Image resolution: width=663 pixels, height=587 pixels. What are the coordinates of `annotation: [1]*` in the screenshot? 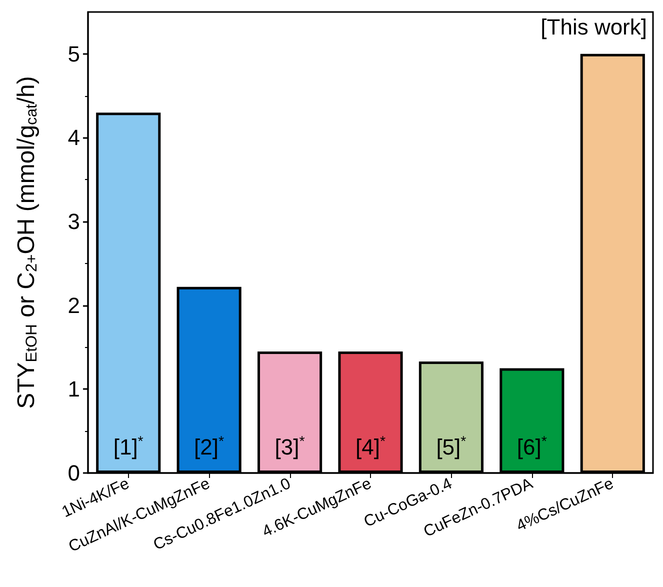 It's located at (128, 447).